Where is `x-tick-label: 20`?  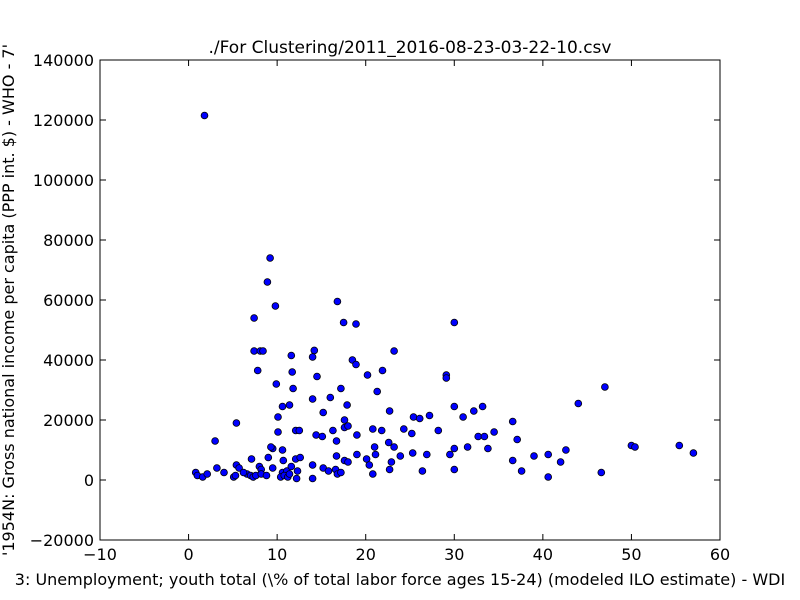 x-tick-label: 20 is located at coordinates (366, 554).